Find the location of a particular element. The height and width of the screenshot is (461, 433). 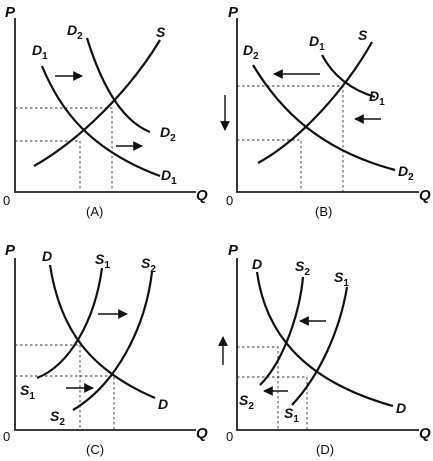

panel-label: (A) is located at coordinates (94, 211).